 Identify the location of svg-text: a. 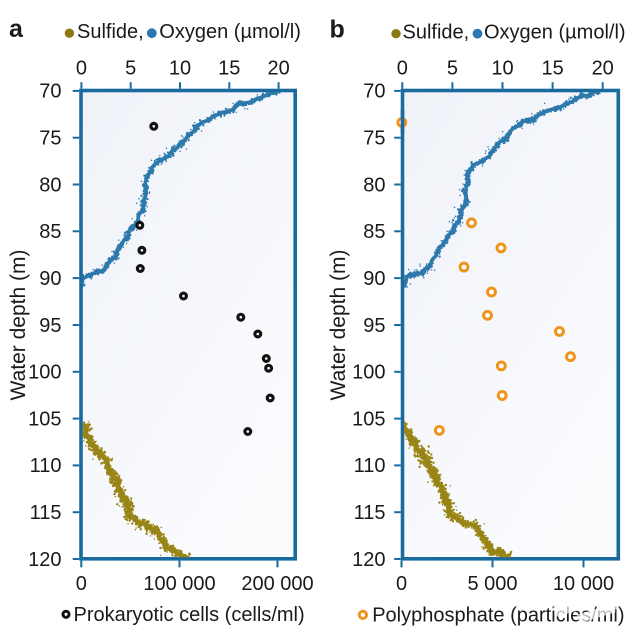
(16, 29).